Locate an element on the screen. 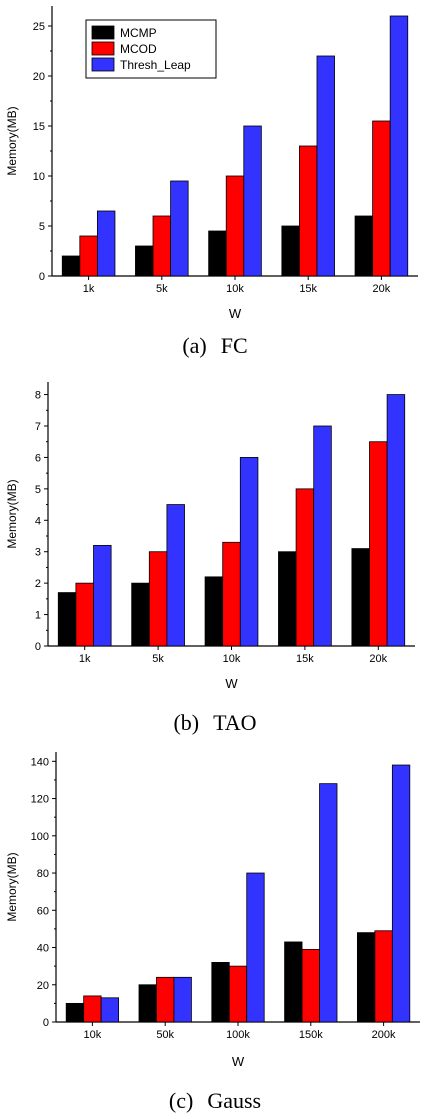  y-tick-label: 25 is located at coordinates (39, 27).